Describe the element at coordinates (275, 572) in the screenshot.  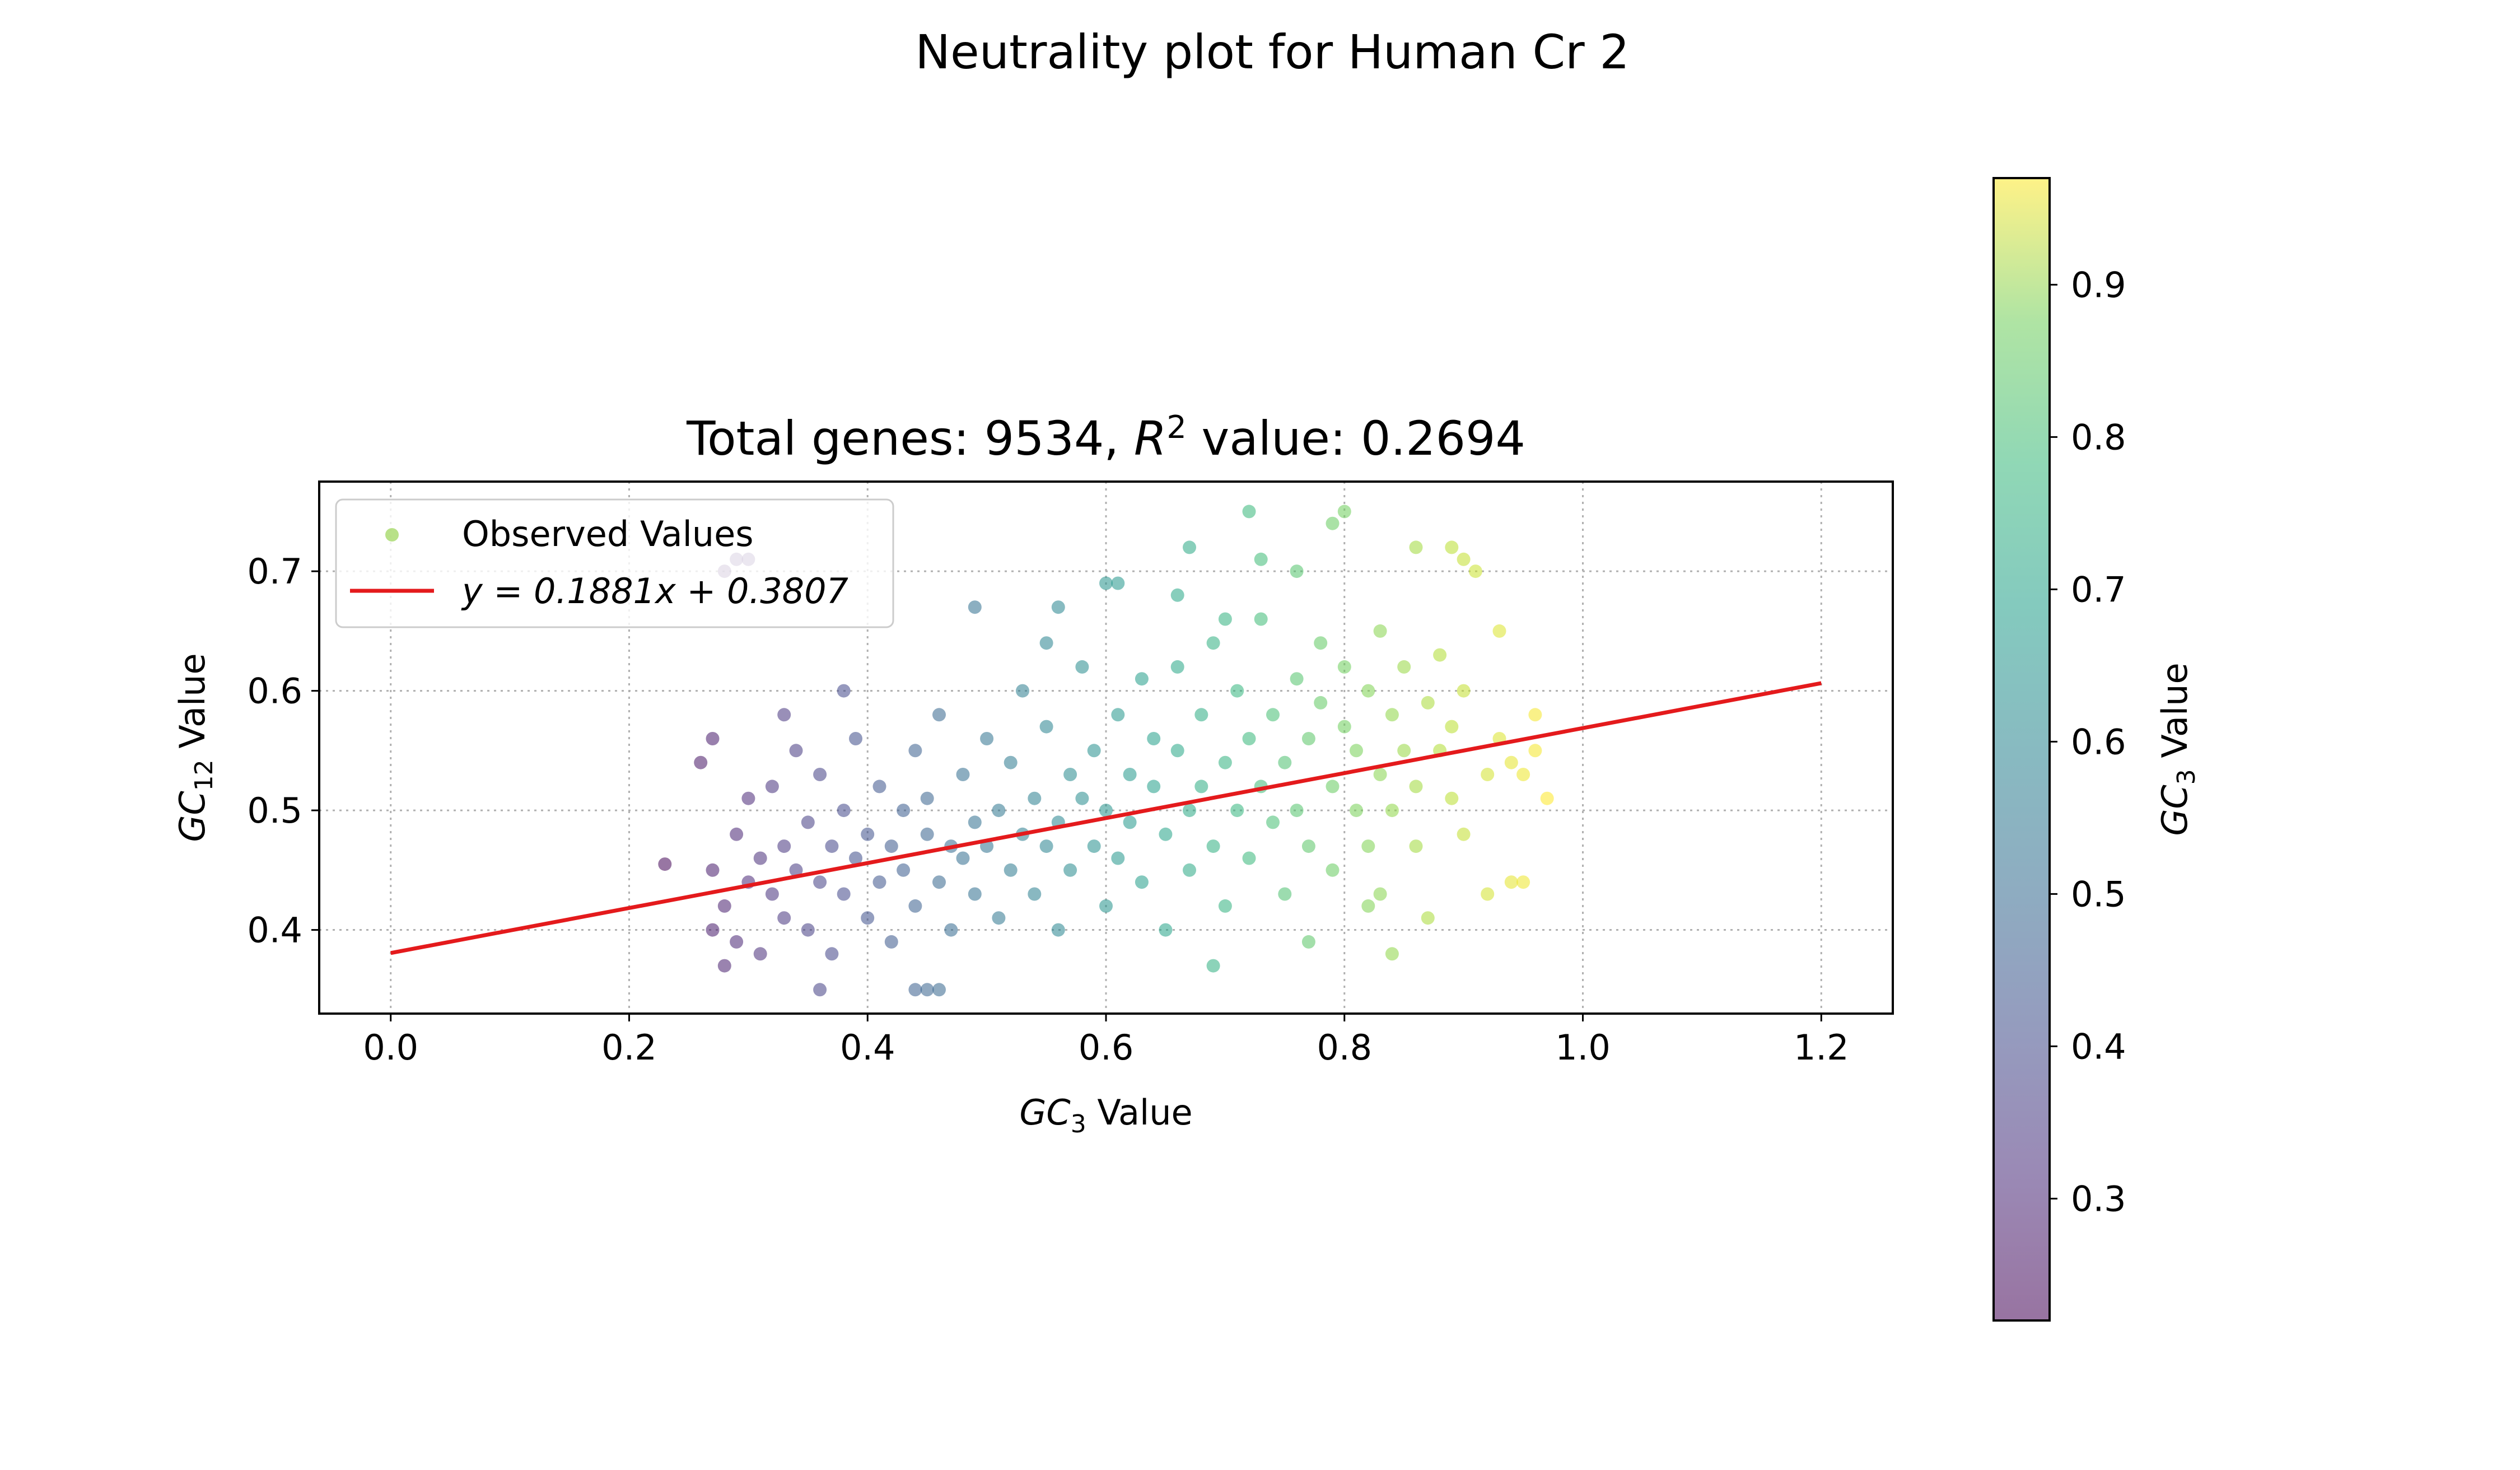
I see `y-tick-label: 0.7` at that location.